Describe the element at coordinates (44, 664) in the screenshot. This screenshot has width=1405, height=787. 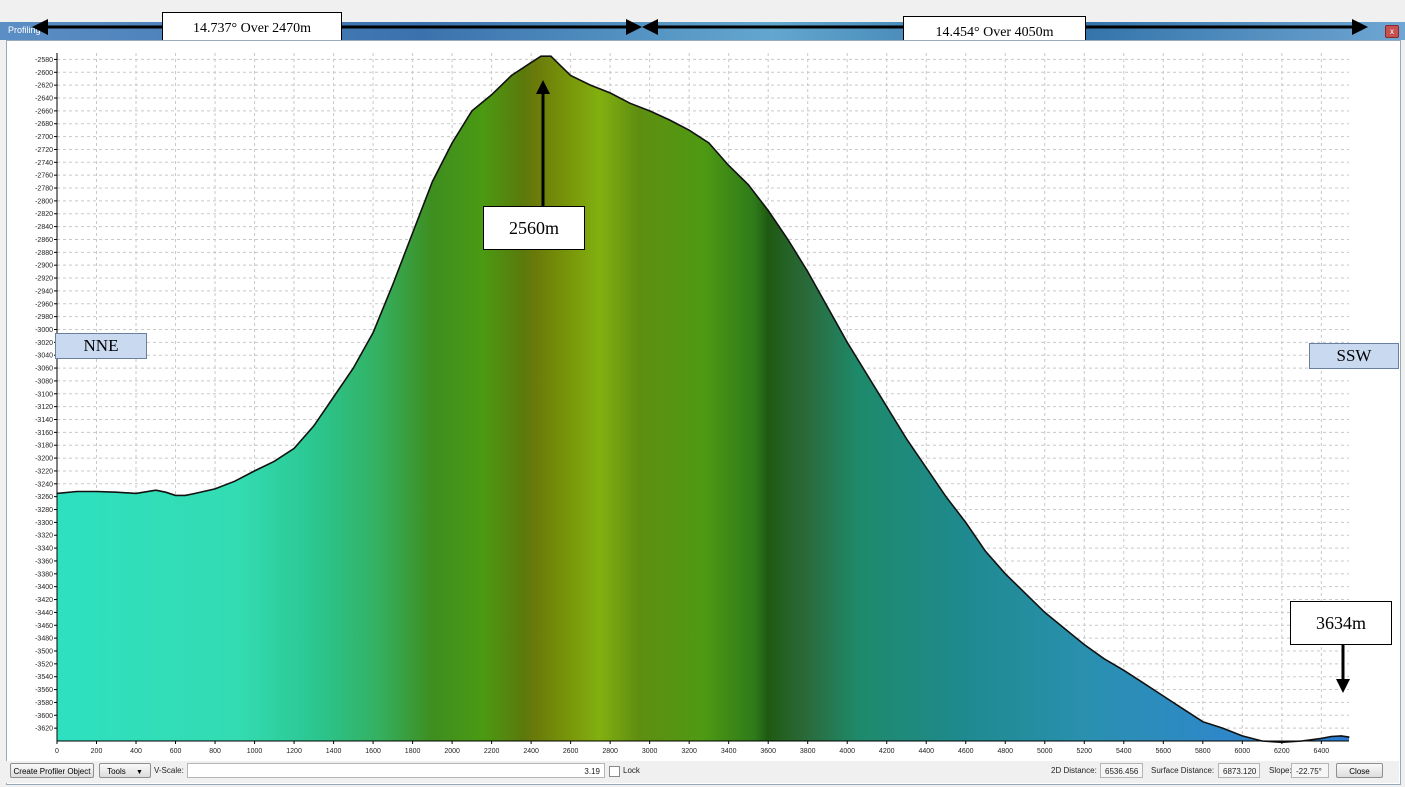
I see `y-tick-label: -3520` at that location.